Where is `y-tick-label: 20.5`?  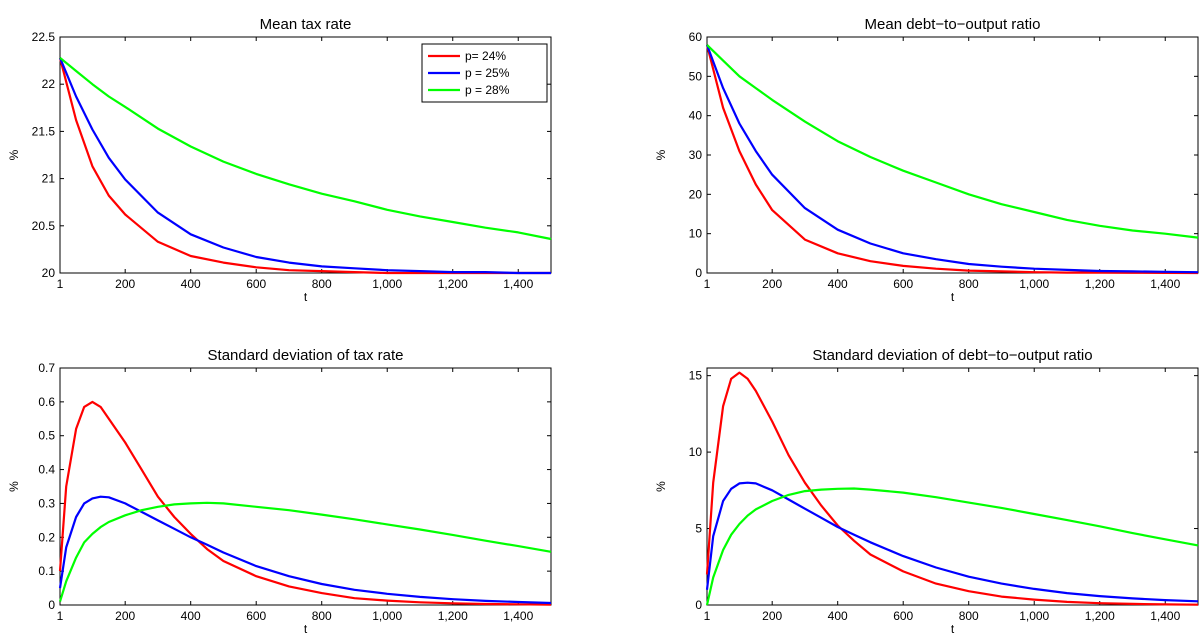 y-tick-label: 20.5 is located at coordinates (44, 226).